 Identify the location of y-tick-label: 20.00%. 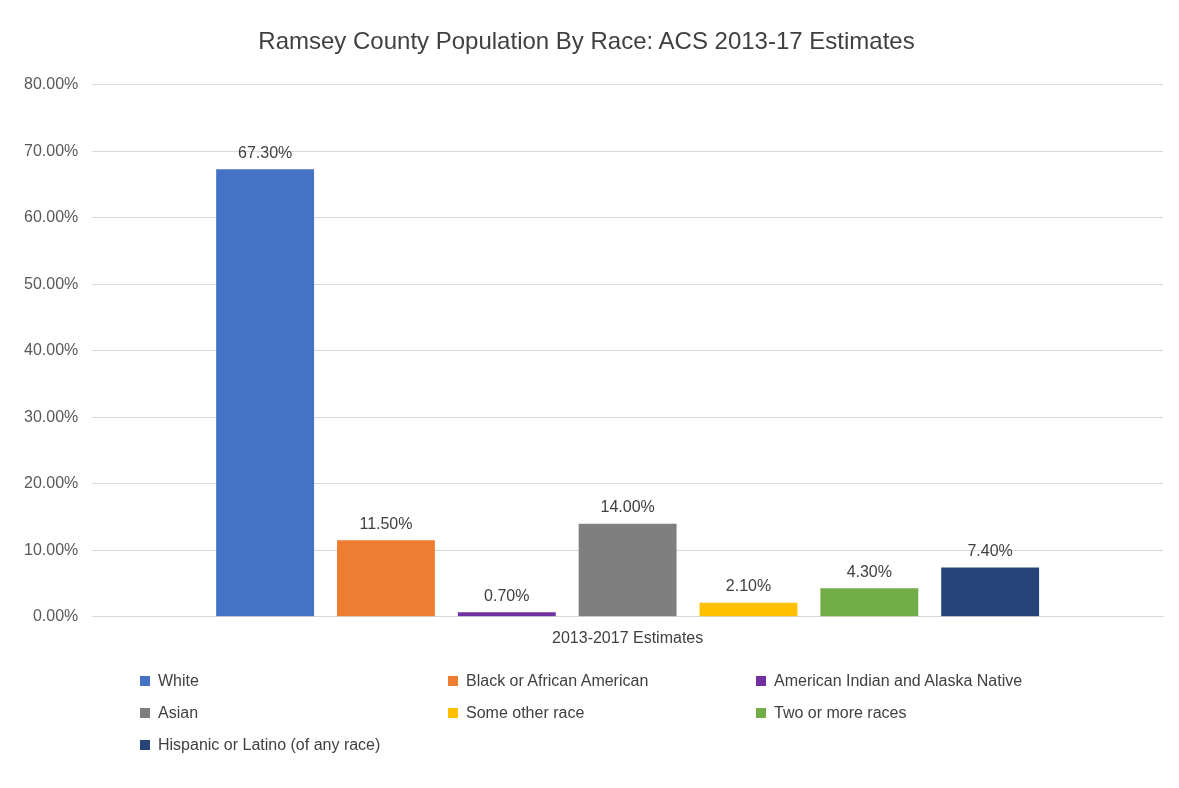
(51, 483).